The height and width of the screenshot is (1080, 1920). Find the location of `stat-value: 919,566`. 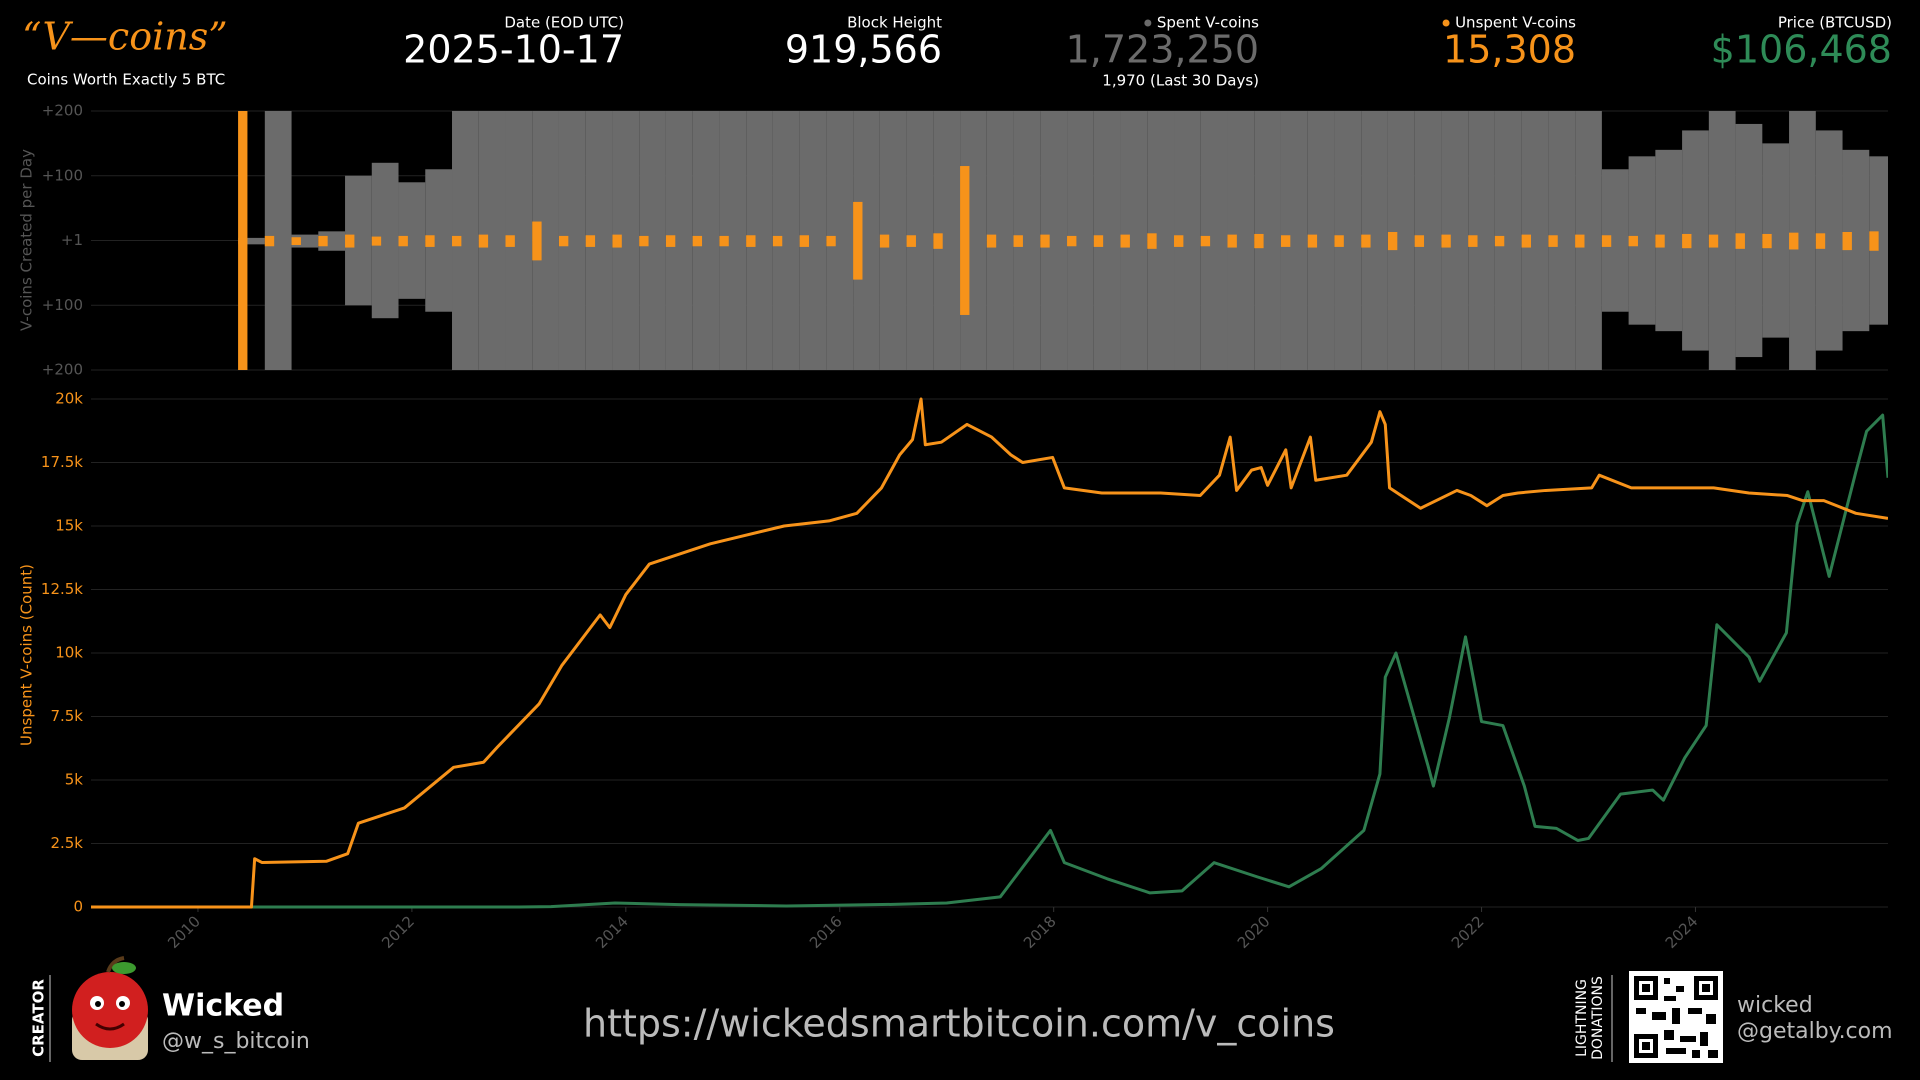

stat-value: 919,566 is located at coordinates (863, 50).